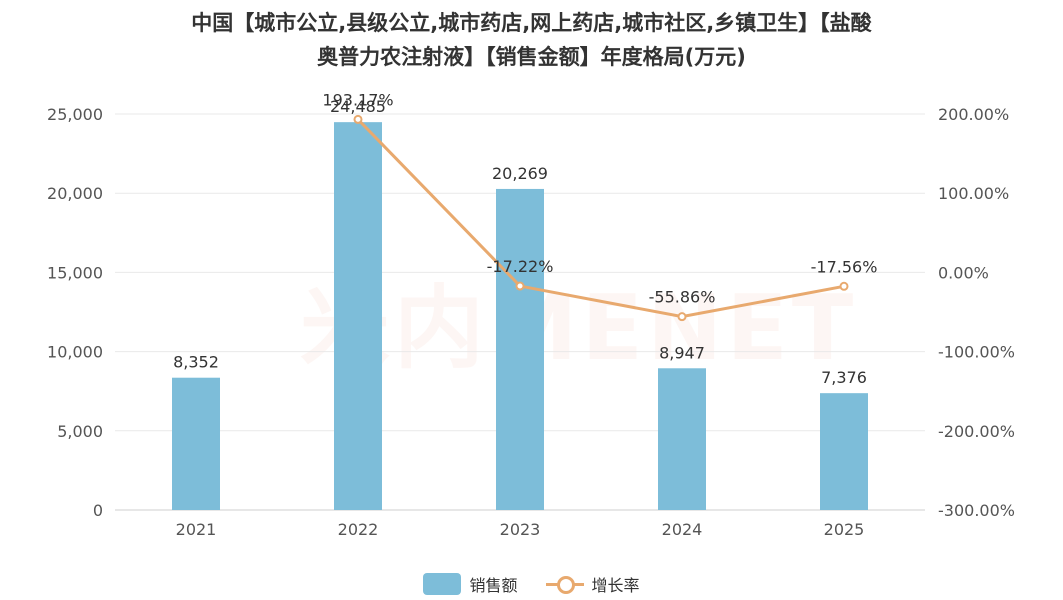  Describe the element at coordinates (844, 377) in the screenshot. I see `bar-data-label: 7,376` at that location.